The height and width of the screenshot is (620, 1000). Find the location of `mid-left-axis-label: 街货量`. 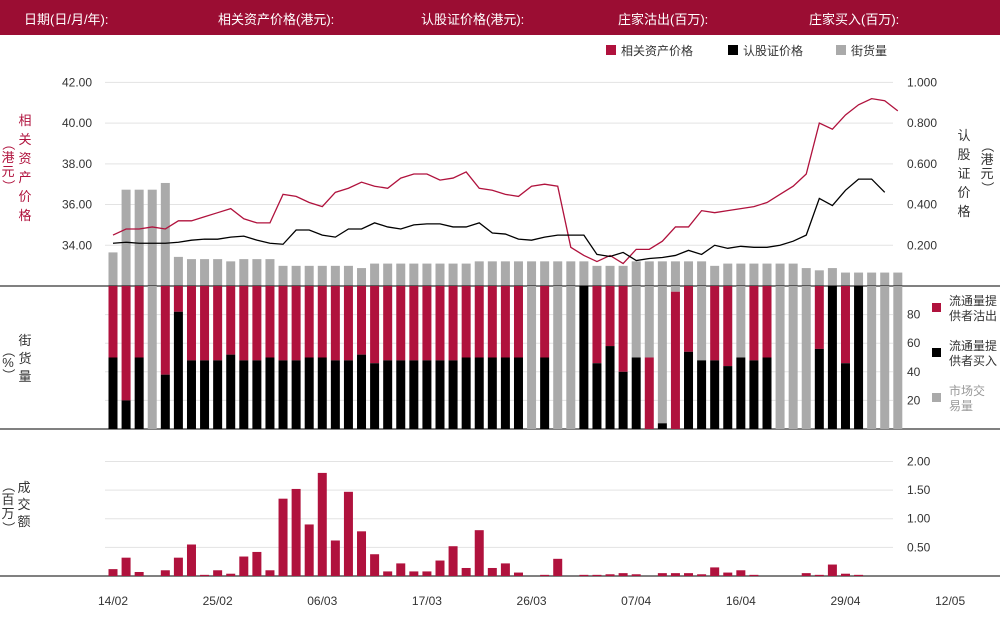

mid-left-axis-label: 街货量 is located at coordinates (24, 358).